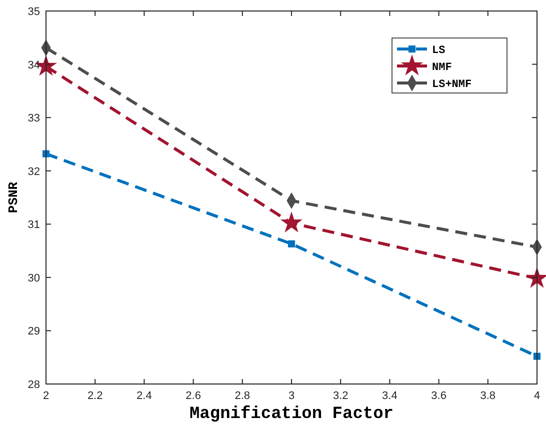 The width and height of the screenshot is (546, 428). Describe the element at coordinates (242, 396) in the screenshot. I see `x-tick-label: 2.8` at that location.